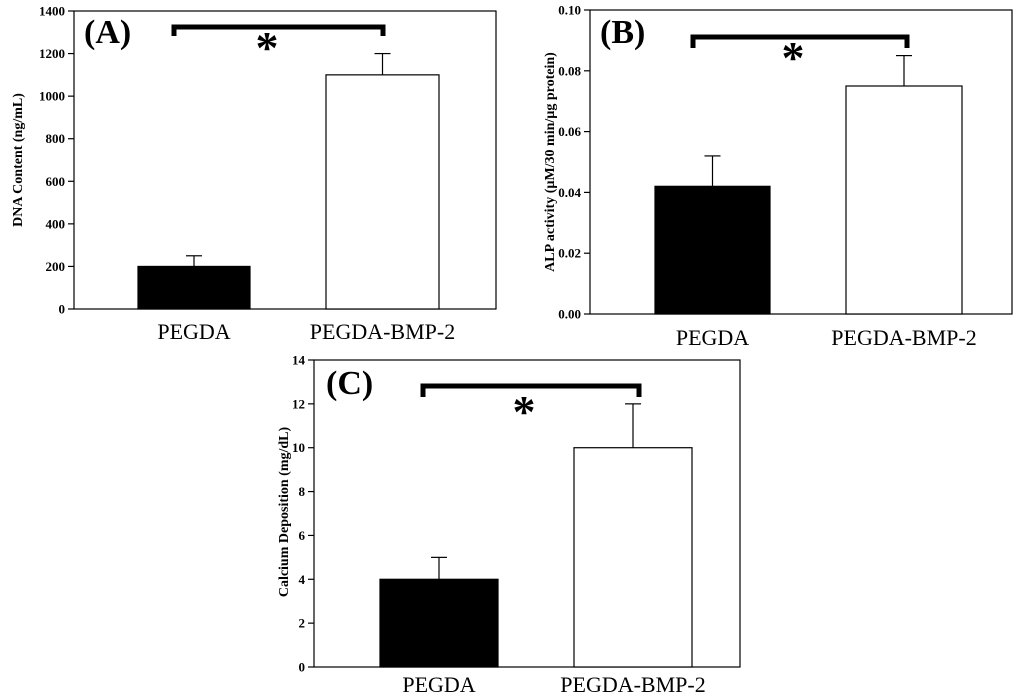 The image size is (1024, 699). What do you see at coordinates (569, 70) in the screenshot?
I see `y-tick-label: 0.08` at bounding box center [569, 70].